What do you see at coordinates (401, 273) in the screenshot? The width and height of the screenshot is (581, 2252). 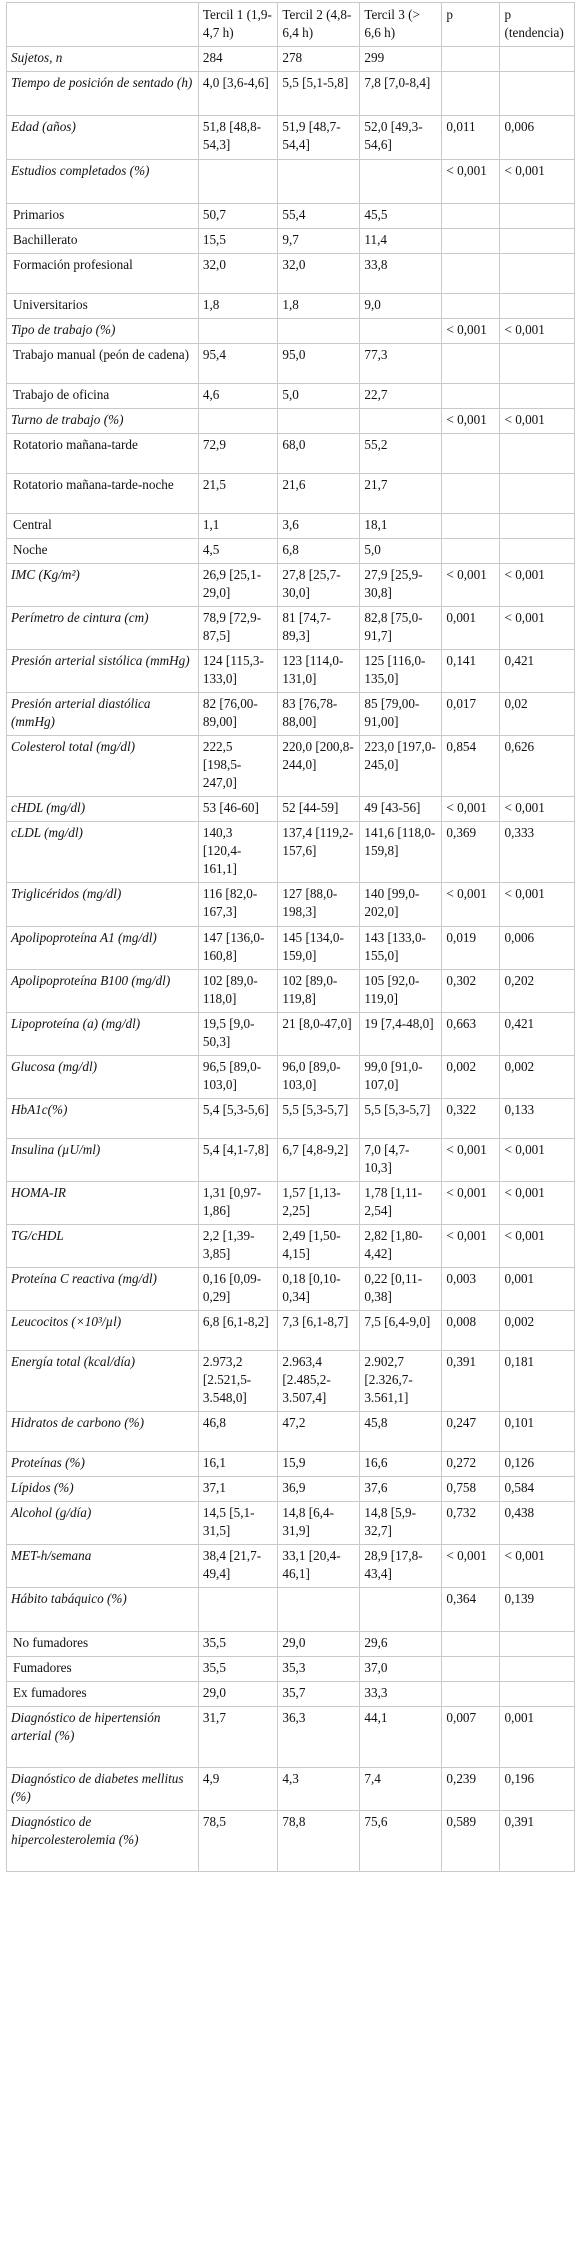 I see `table-cell: 33,8` at bounding box center [401, 273].